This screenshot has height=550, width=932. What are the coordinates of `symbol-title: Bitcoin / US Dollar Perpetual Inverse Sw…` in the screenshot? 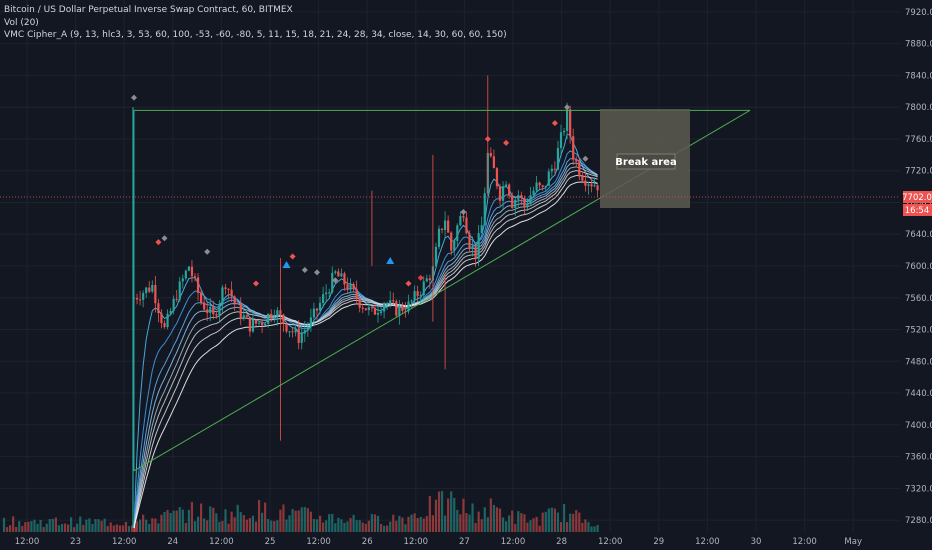 It's located at (148, 10).